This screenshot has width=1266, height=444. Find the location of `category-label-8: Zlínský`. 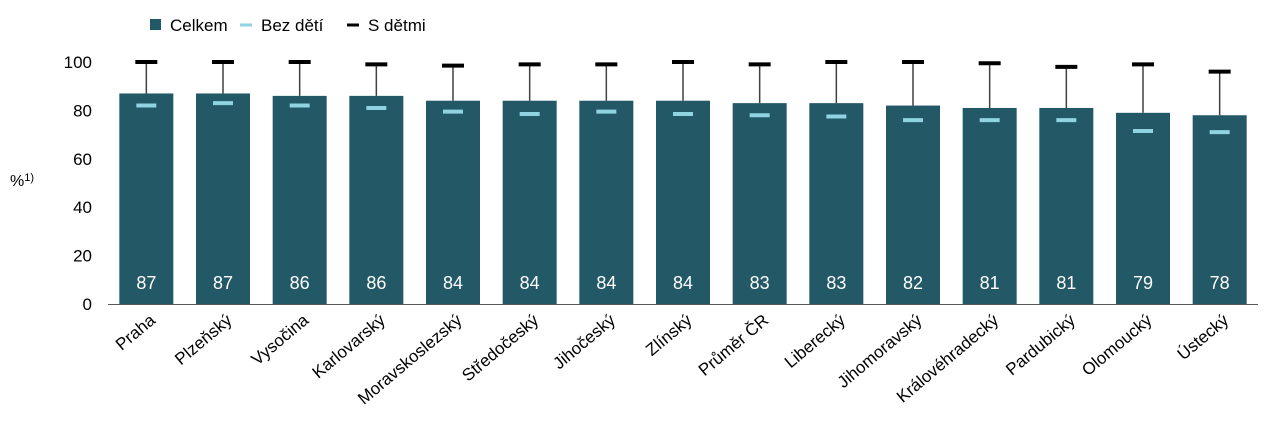

category-label-8: Zlínský is located at coordinates (669, 334).